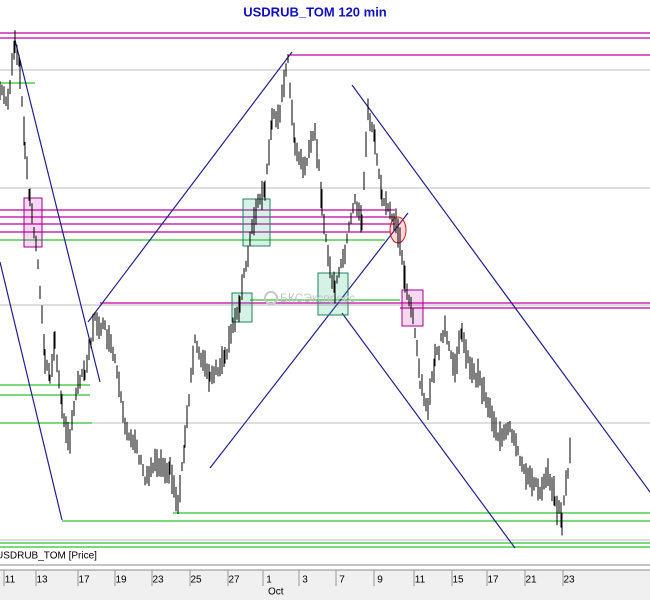 The image size is (650, 600). I want to click on watermark: БКСЭкспресс, so click(309, 298).